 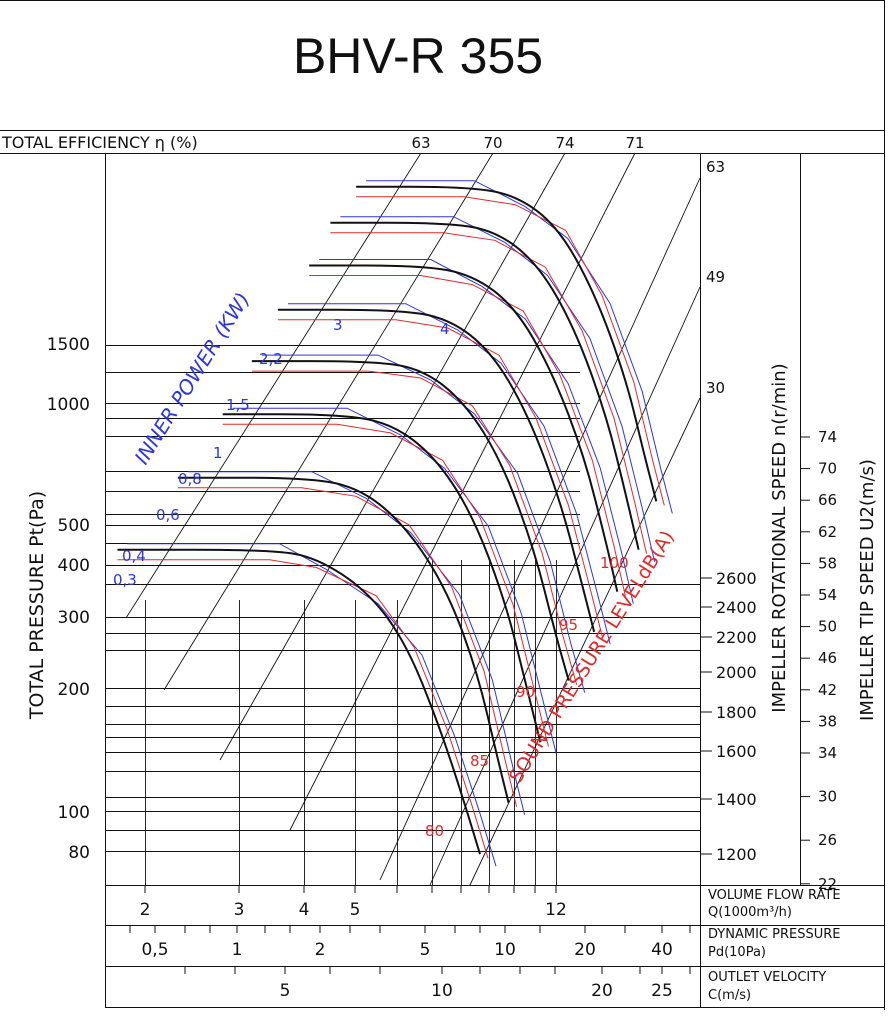 I want to click on rpm-tick: 2200, so click(x=736, y=637).